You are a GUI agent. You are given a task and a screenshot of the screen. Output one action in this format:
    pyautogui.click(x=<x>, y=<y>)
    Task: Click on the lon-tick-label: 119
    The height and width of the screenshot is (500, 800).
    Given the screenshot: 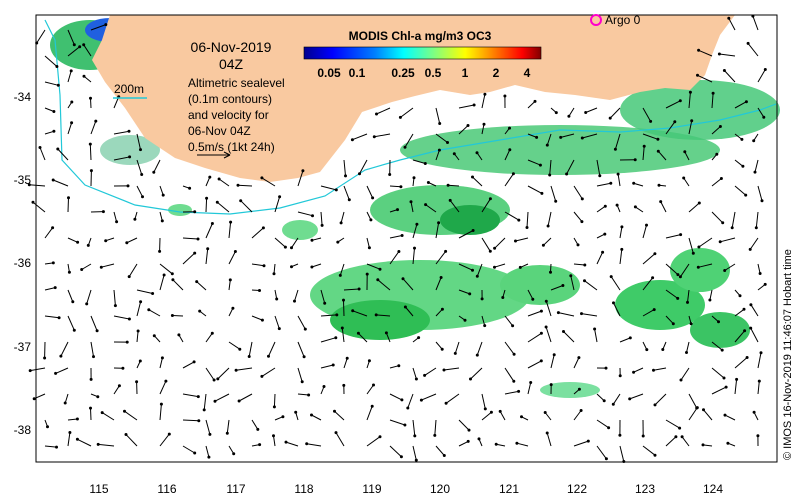 What is the action you would take?
    pyautogui.click(x=371, y=489)
    